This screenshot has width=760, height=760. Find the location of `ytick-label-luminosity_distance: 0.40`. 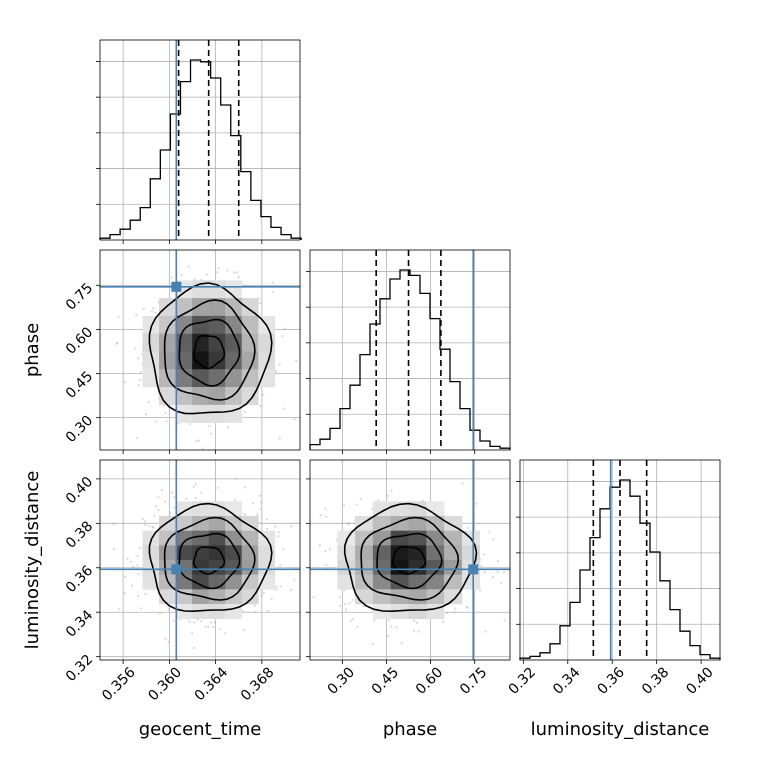

ytick-label-luminosity_distance: 0.40 is located at coordinates (79, 490).